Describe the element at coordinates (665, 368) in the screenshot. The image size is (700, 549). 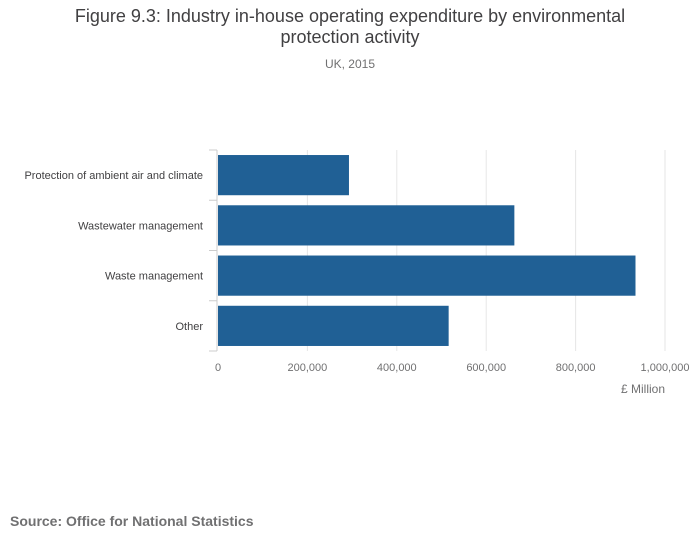
I see `x-tick-label: 1,000,000` at that location.